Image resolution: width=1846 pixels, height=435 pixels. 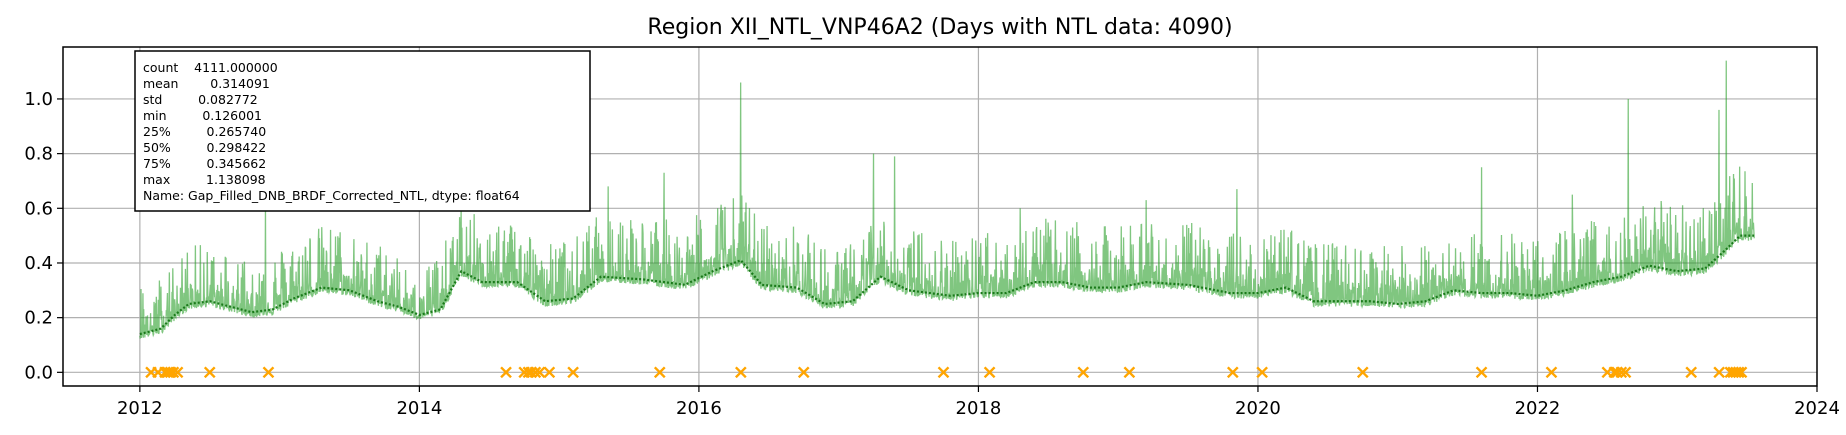 I want to click on stats-box-frame, so click(x=362, y=131).